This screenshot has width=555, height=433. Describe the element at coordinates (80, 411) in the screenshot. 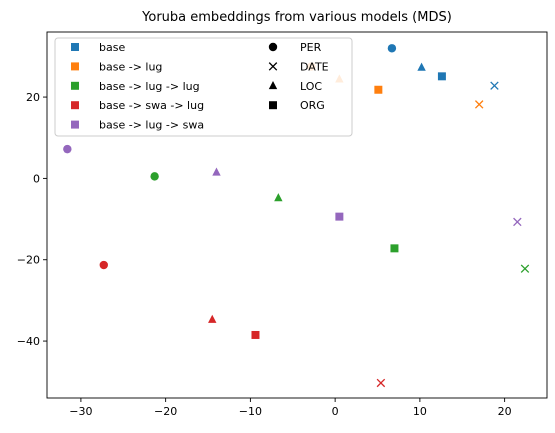

I see `x-tick-label: −30` at that location.